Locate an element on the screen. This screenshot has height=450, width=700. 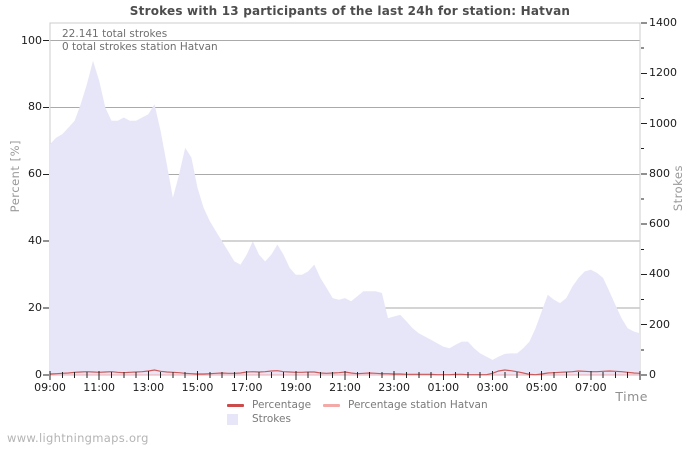
percentage-station-line-swatch is located at coordinates (331, 405).